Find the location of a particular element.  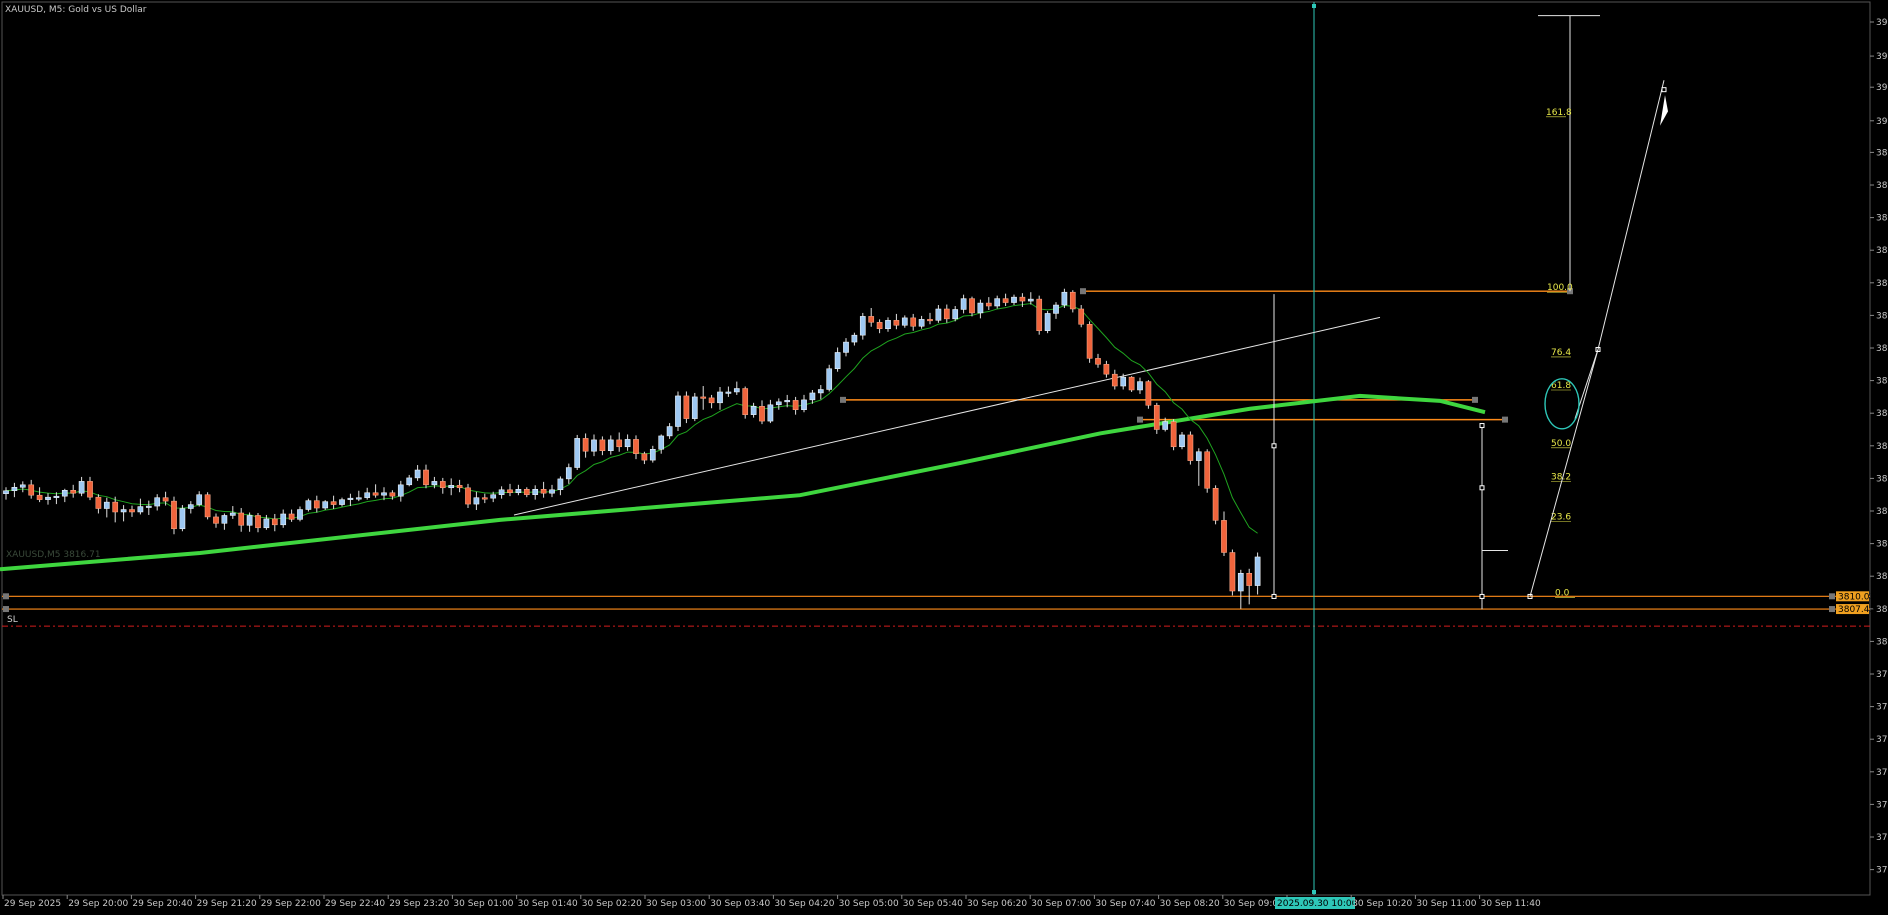

price-tick-label: 3880.10 is located at coordinates (1882, 251).